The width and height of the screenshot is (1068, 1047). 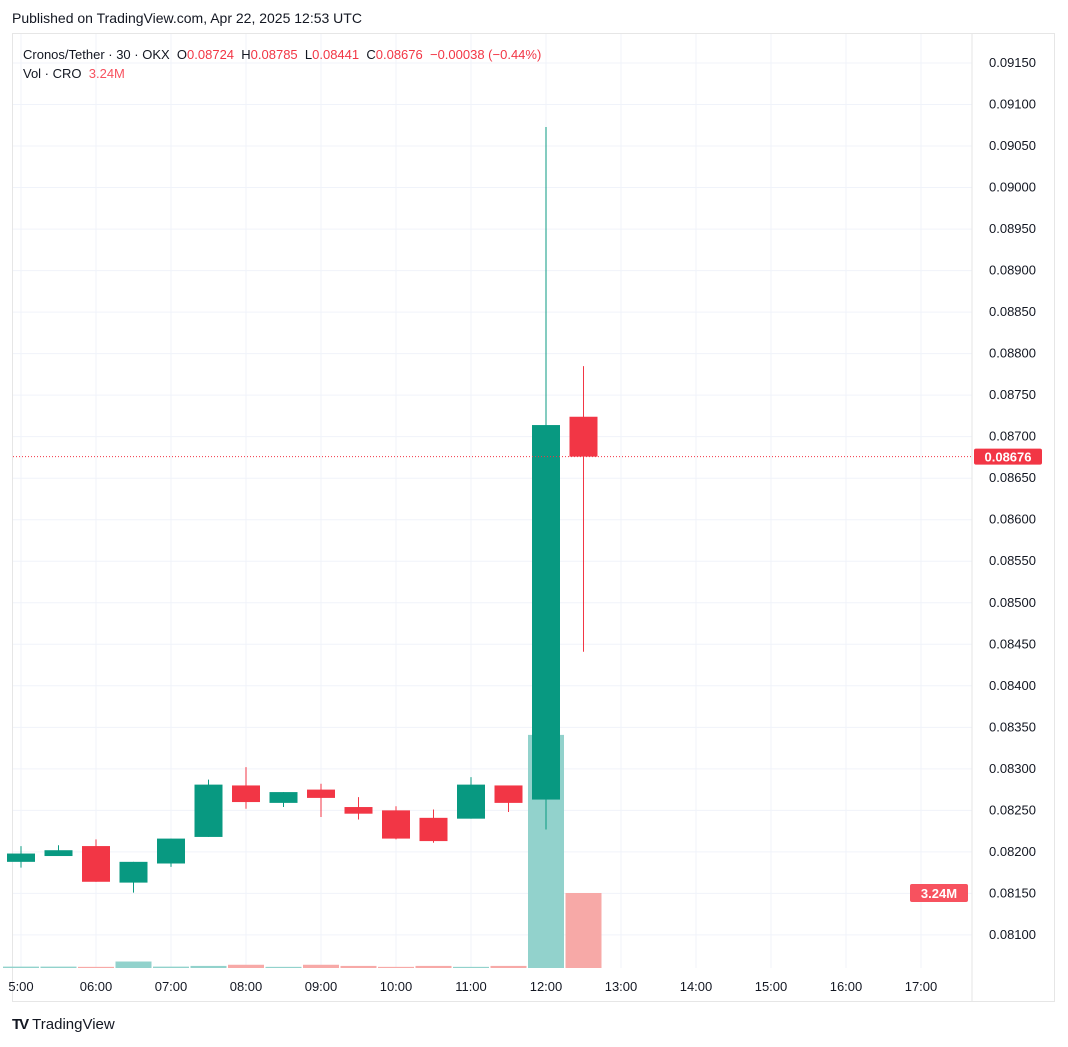 I want to click on price-tick-label: 0.08650, so click(x=1012, y=477).